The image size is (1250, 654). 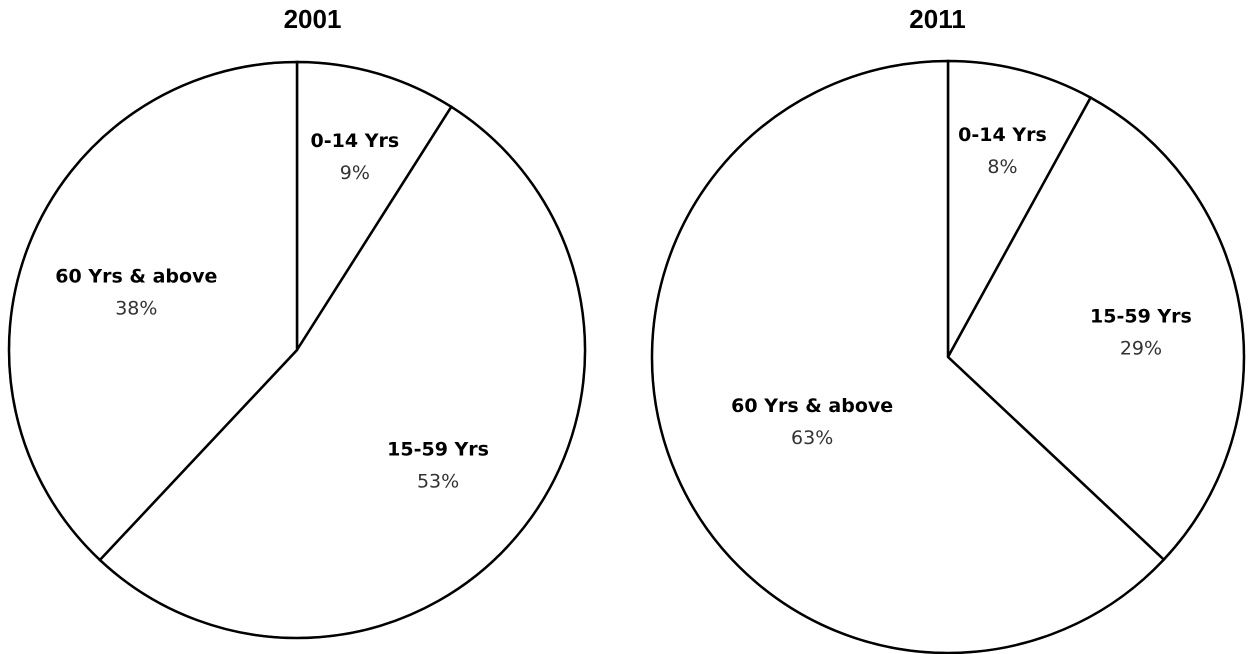 I want to click on slice-value-label: 38%, so click(x=136, y=308).